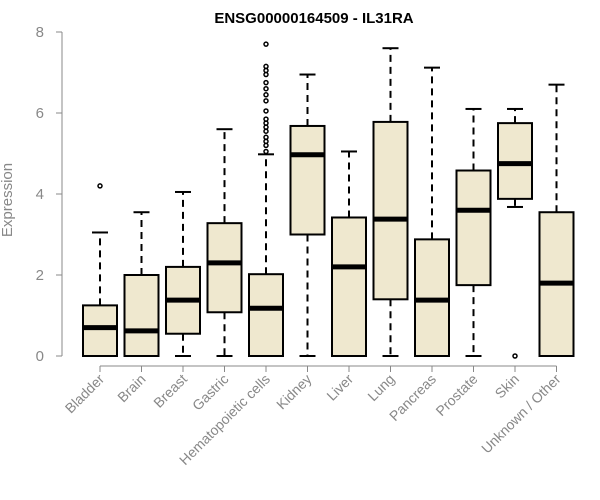  Describe the element at coordinates (556, 220) in the screenshot. I see `box-unknown-other` at that location.